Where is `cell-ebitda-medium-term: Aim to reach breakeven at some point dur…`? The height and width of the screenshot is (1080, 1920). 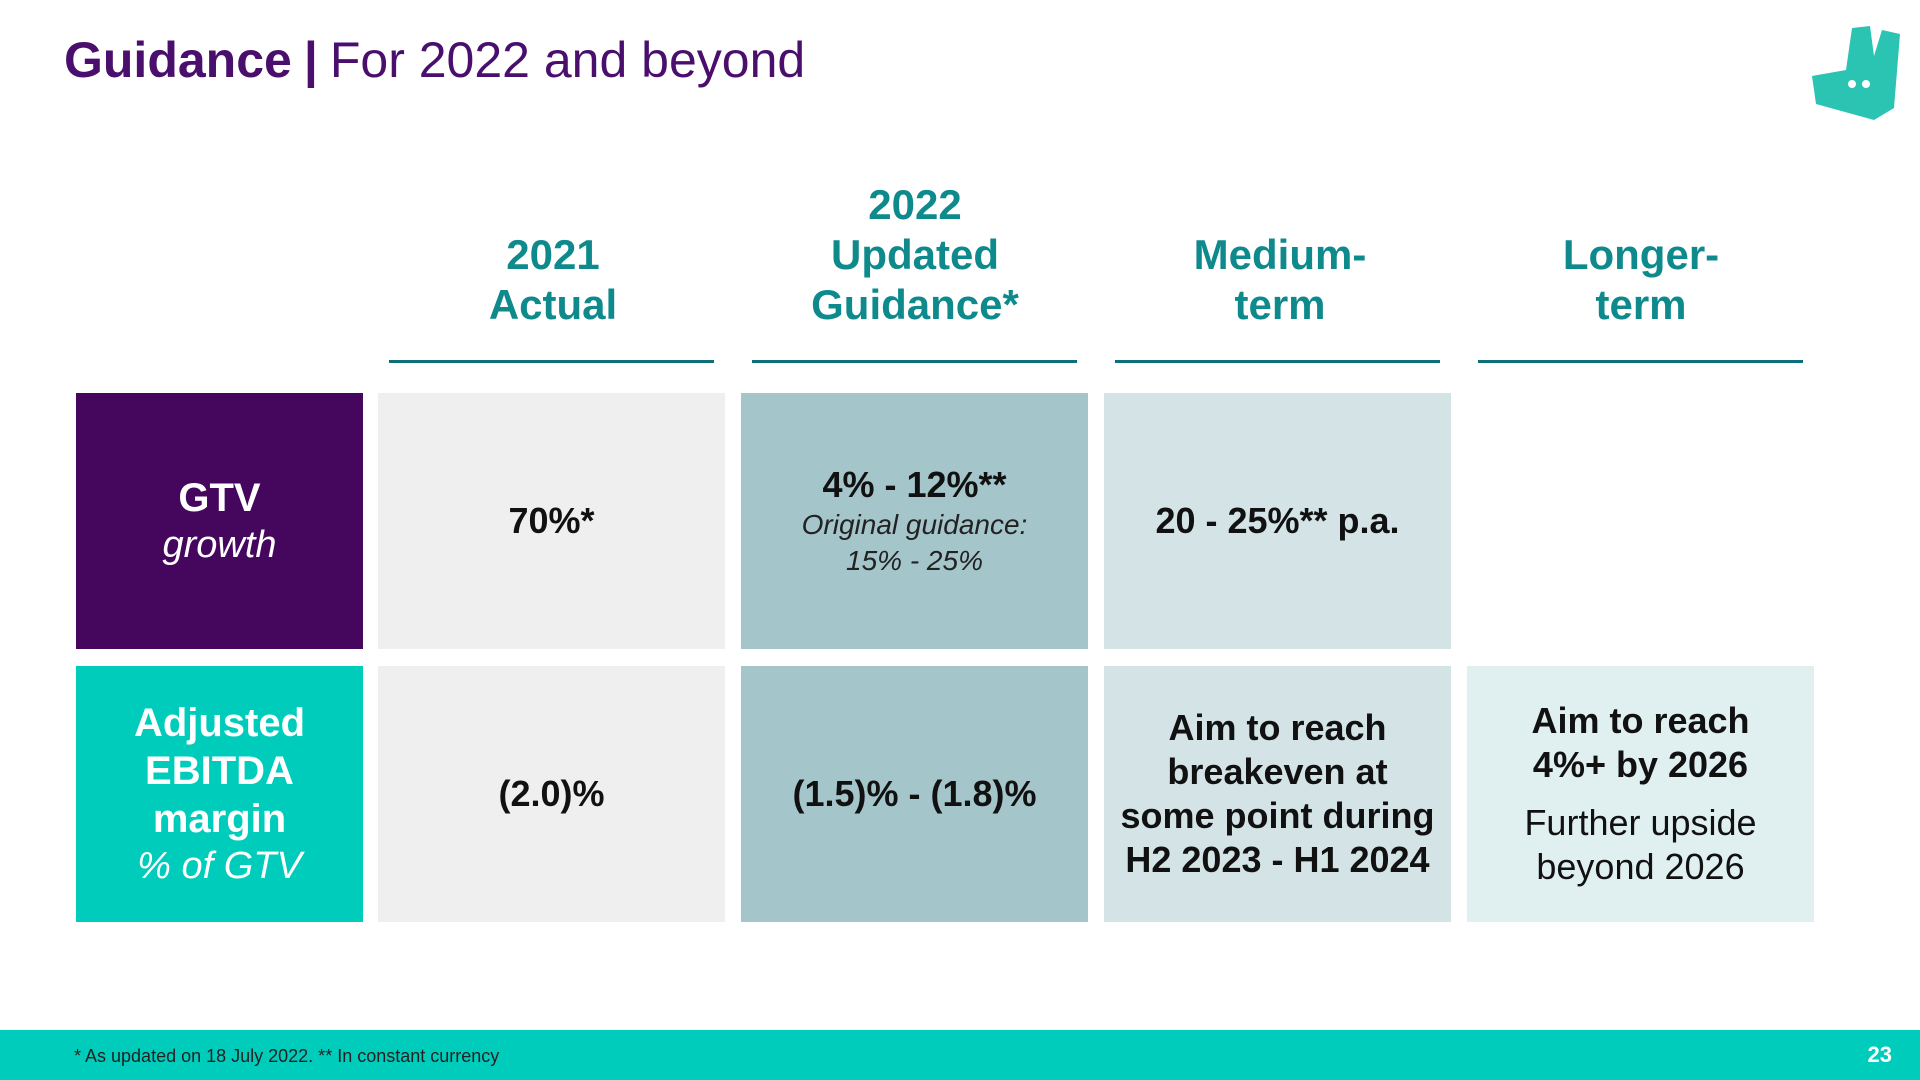
cell-ebitda-medium-term: Aim to reach breakeven at some point dur… is located at coordinates (1277, 794).